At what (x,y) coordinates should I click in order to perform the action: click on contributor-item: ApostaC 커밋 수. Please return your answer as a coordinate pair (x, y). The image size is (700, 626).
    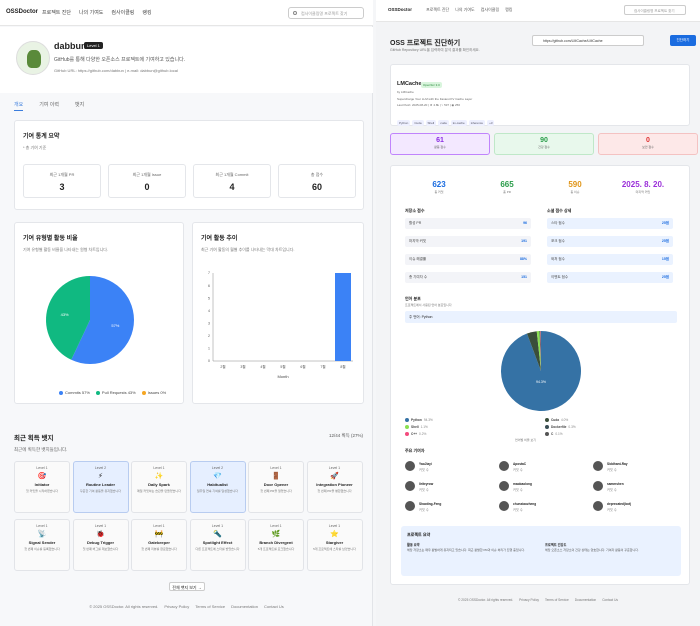
    Looking at the image, I should click on (541, 467).